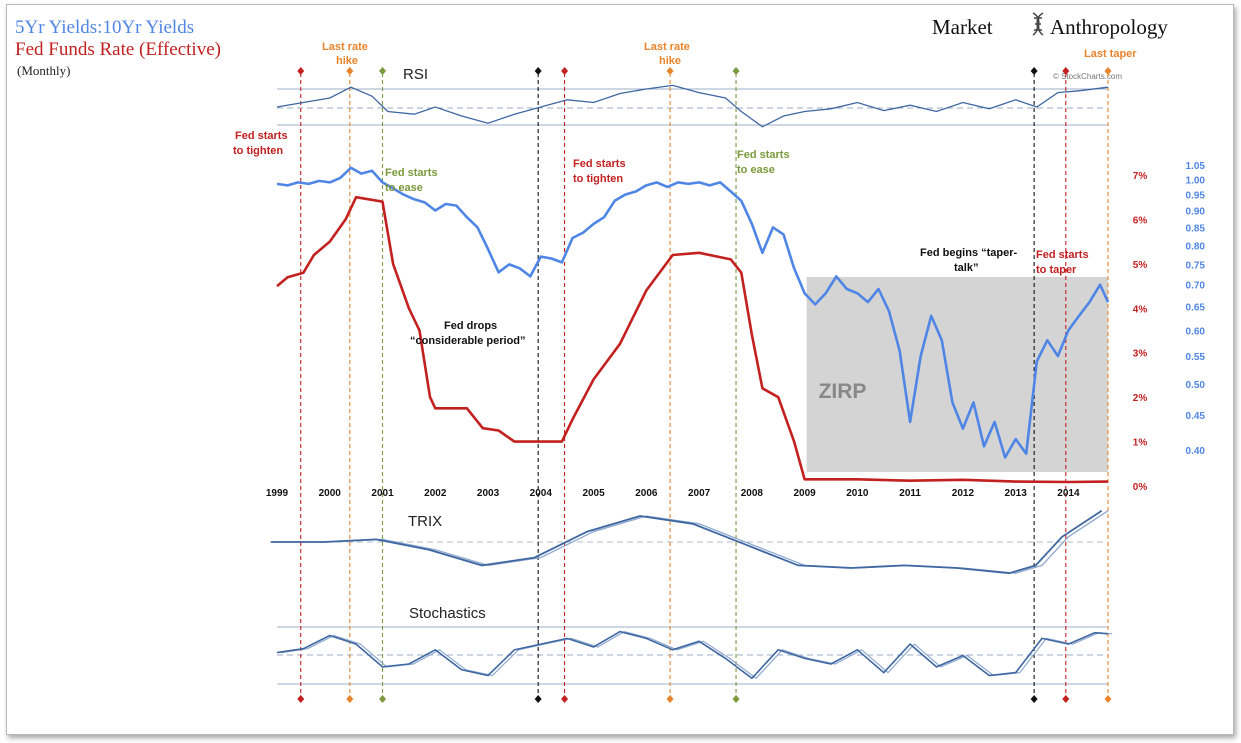 The image size is (1241, 743). I want to click on chart-title-line2: Fed Funds Rate (Effective), so click(118, 49).